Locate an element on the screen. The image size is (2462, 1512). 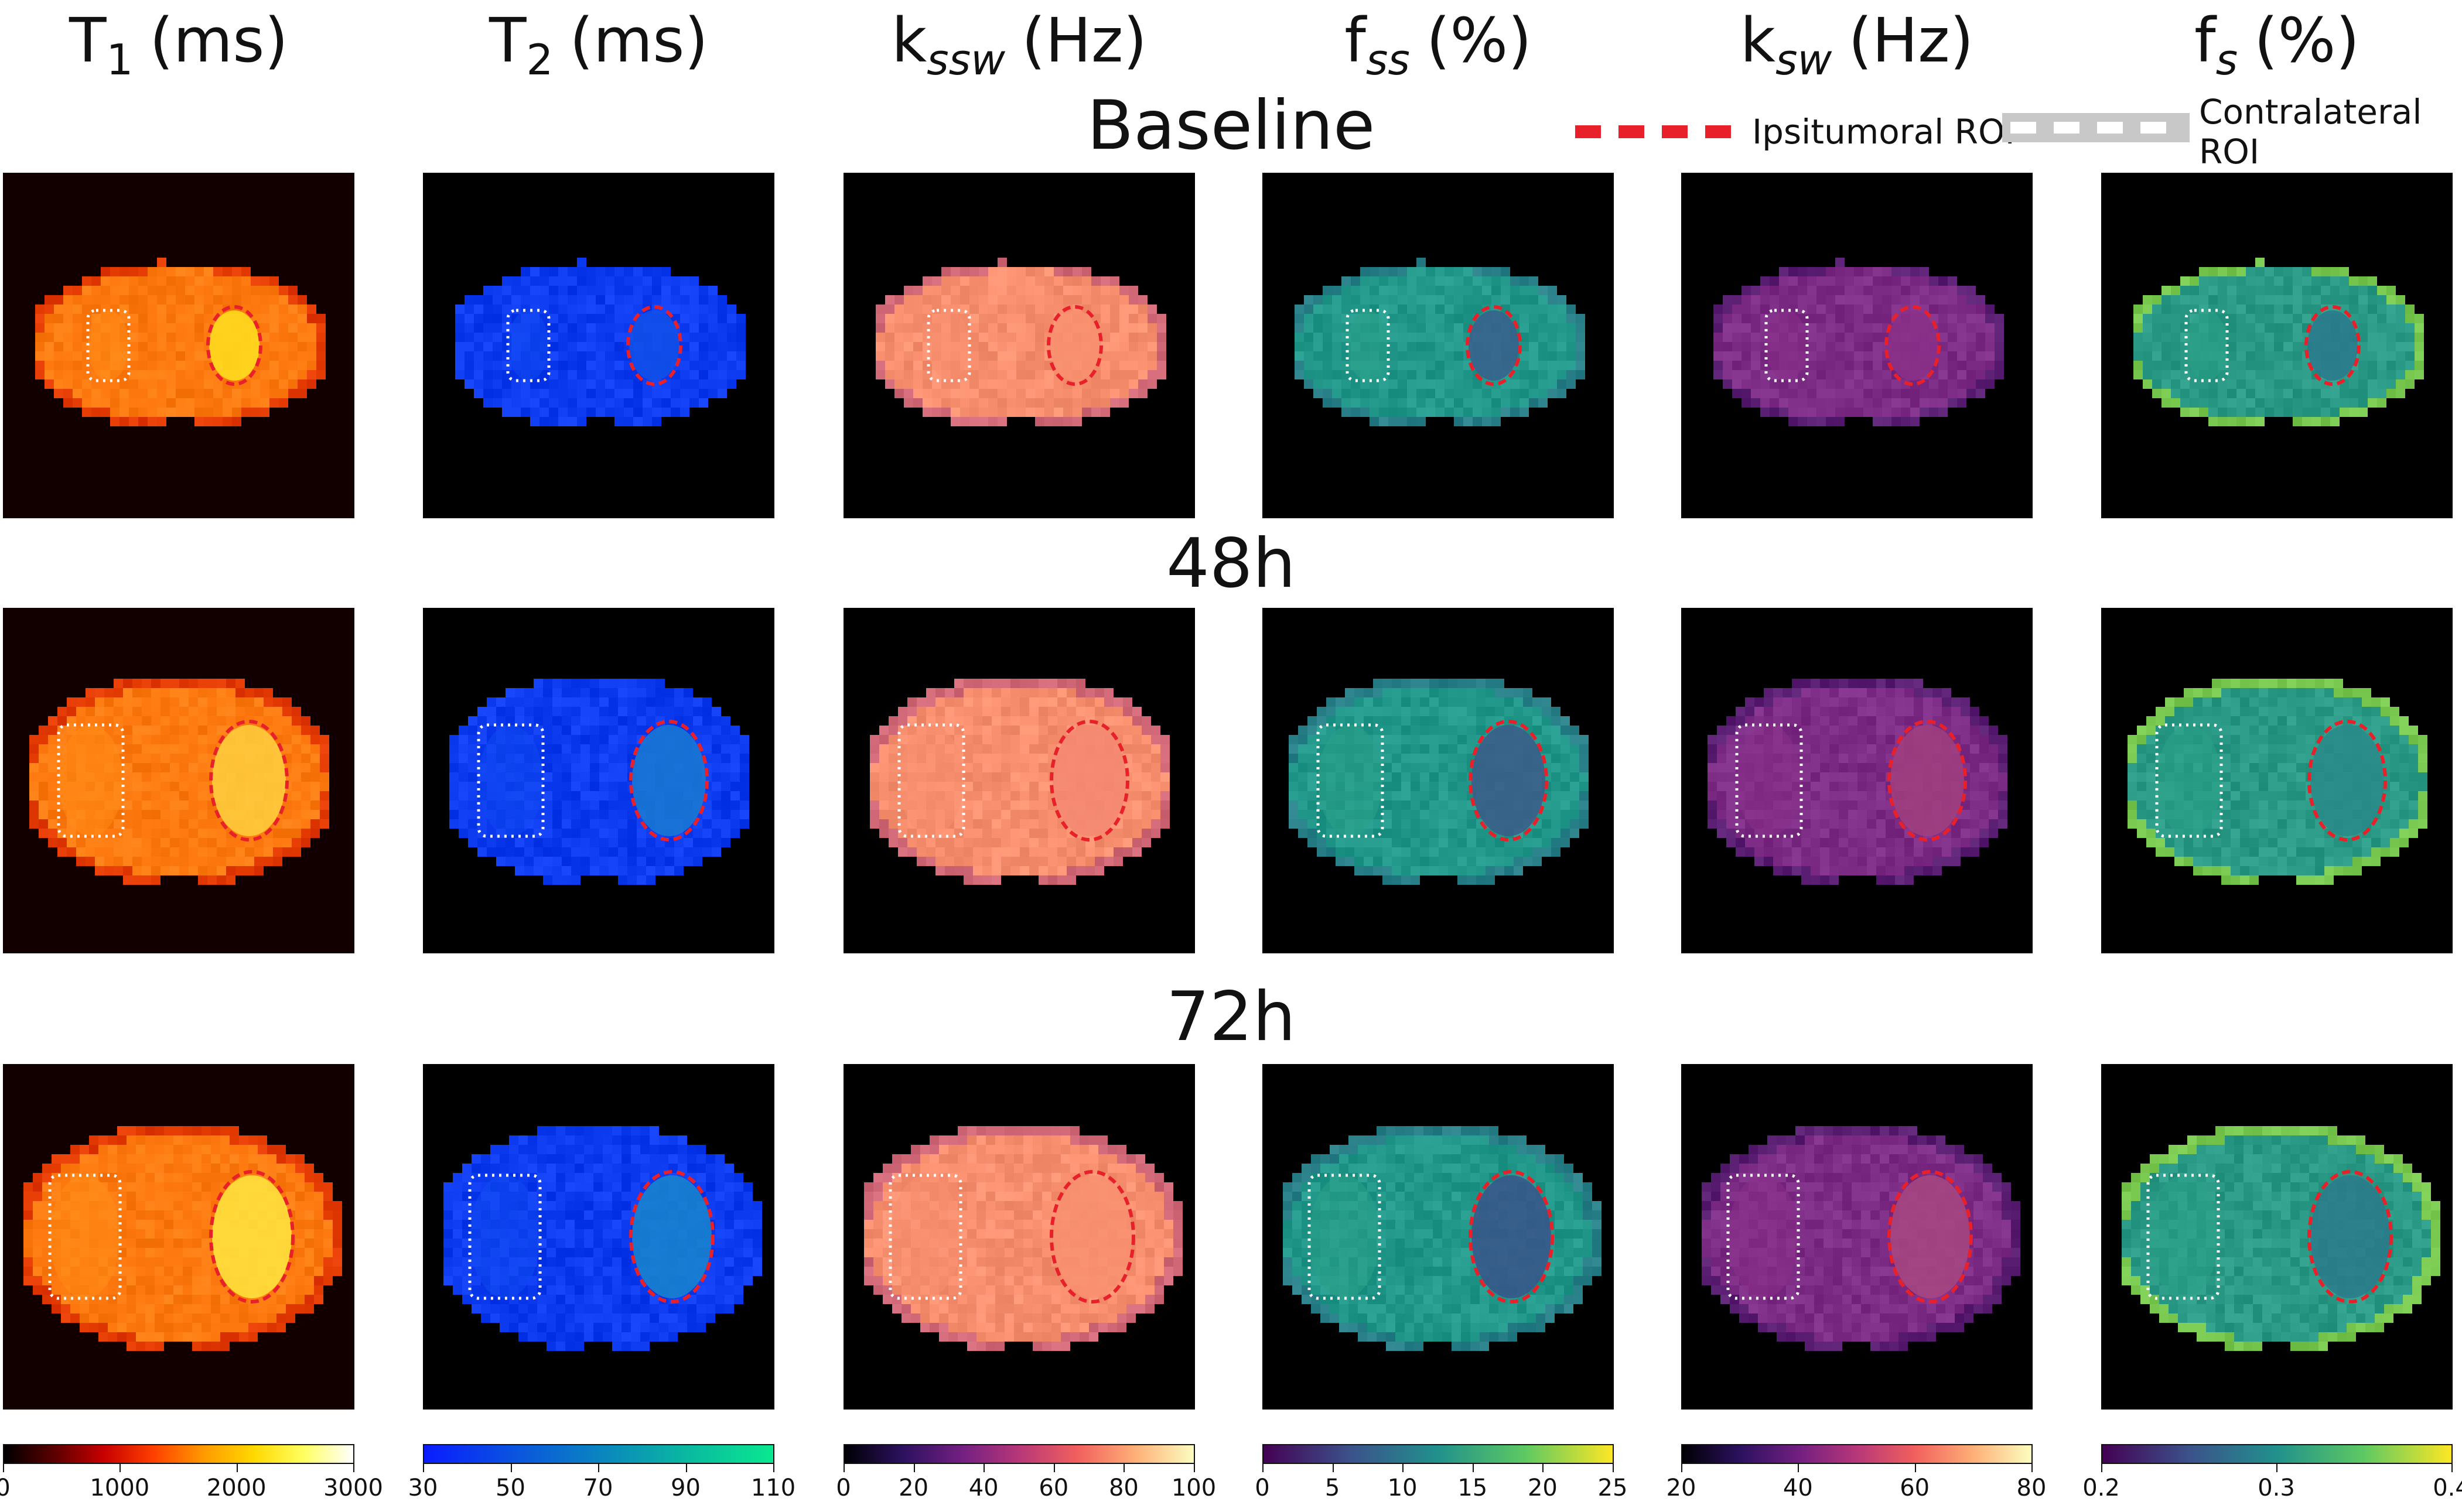
ipsitumoral-roi-swatch is located at coordinates (1658, 132).